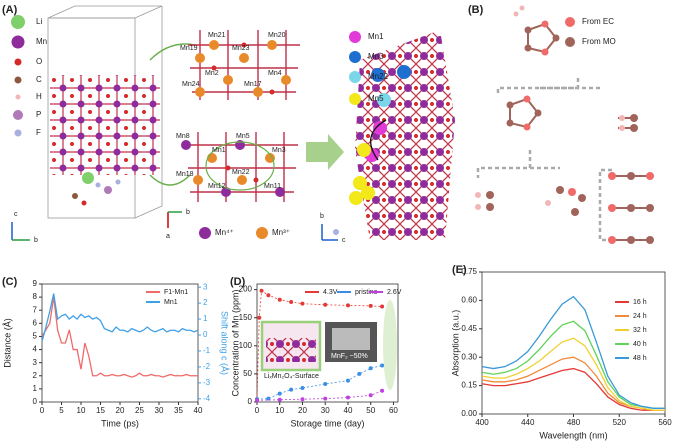 Image resolution: width=676 pixels, height=448 pixels. Describe the element at coordinates (281, 232) in the screenshot. I see `valence-label: Mn³⁺` at that location.